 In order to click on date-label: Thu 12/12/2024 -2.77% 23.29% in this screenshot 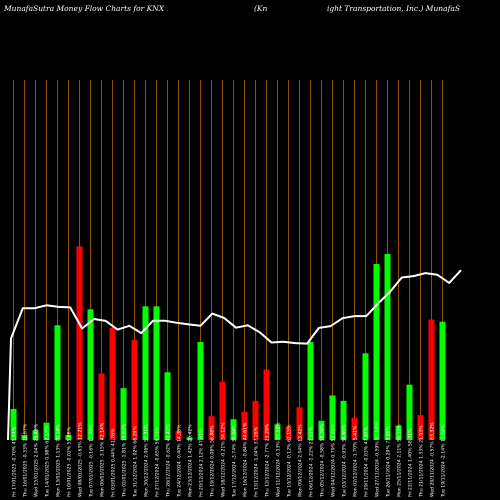, I will do `click(268, 460)`.